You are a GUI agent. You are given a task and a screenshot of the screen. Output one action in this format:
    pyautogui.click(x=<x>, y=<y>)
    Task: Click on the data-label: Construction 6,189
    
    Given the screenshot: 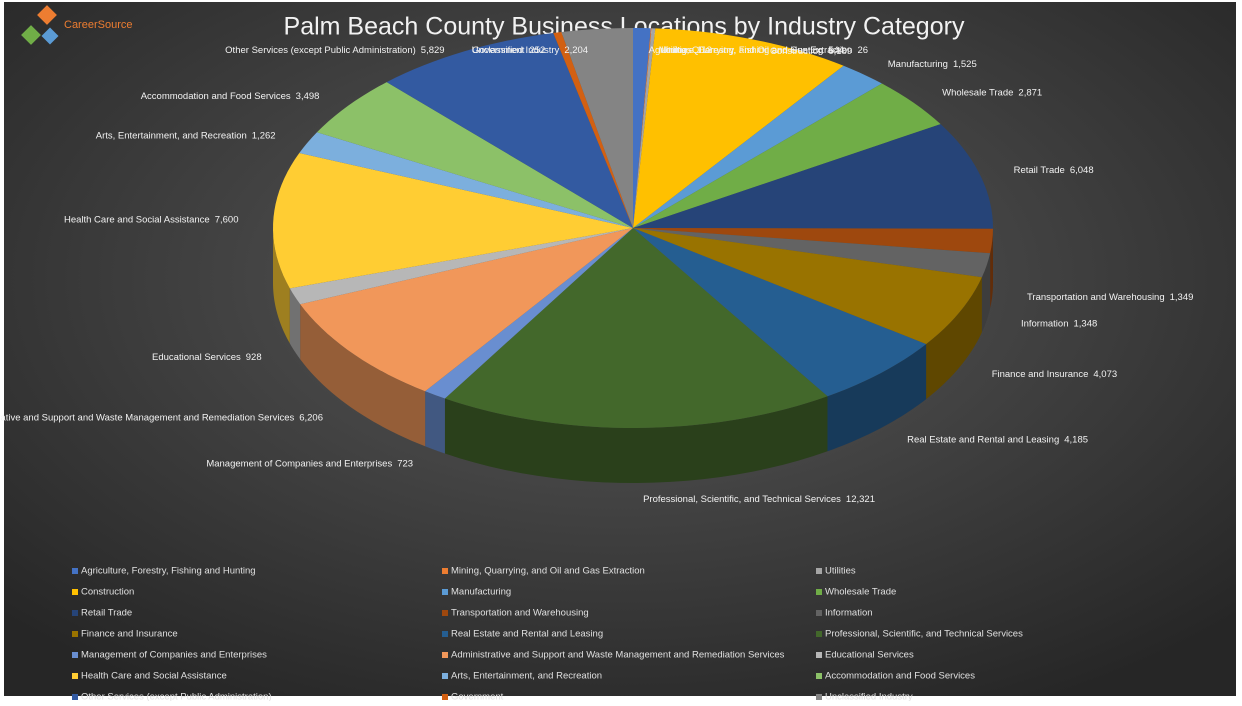 What is the action you would take?
    pyautogui.click(x=811, y=51)
    